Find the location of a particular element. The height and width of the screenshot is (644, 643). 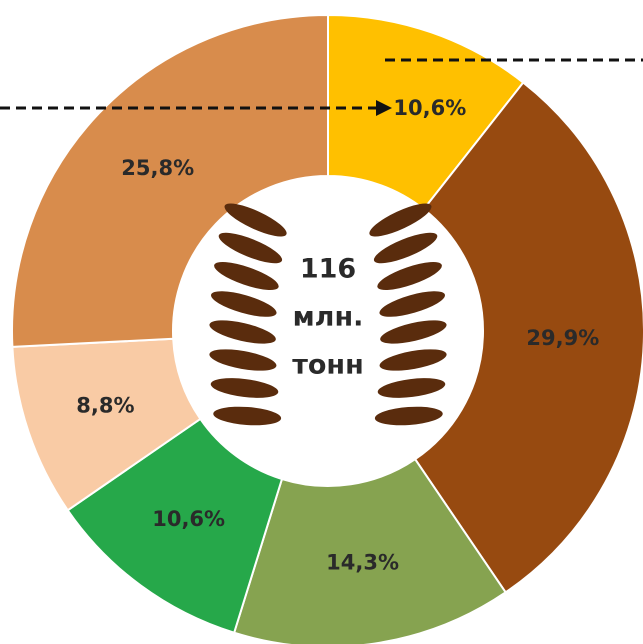

value-label: 29,9% is located at coordinates (562, 338).